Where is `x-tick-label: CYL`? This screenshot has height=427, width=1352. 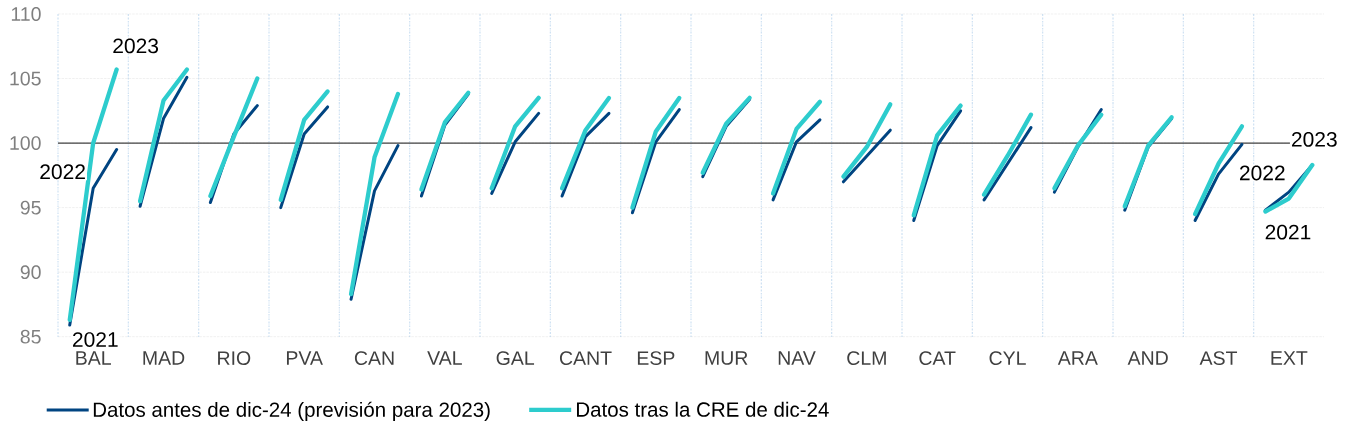
x-tick-label: CYL is located at coordinates (1007, 358).